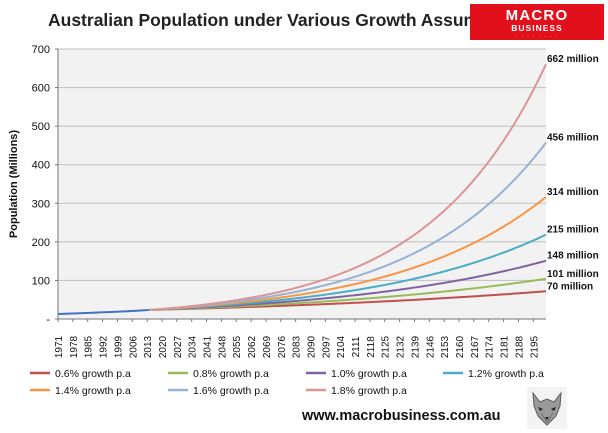  I want to click on macrobusiness-logo: MACRO BUSINESS · · · · · · · ·, so click(537, 22).